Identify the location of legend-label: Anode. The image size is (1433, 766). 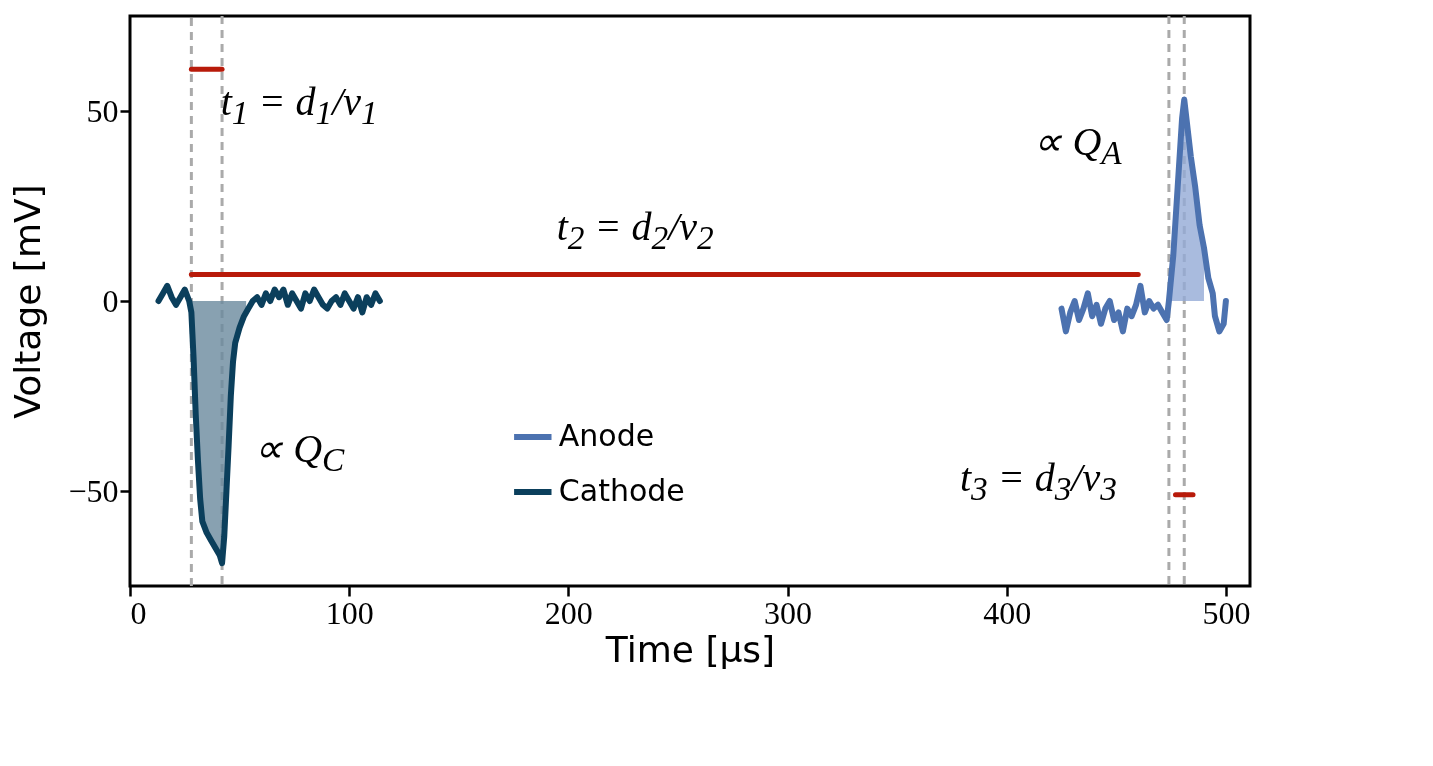
(606, 435).